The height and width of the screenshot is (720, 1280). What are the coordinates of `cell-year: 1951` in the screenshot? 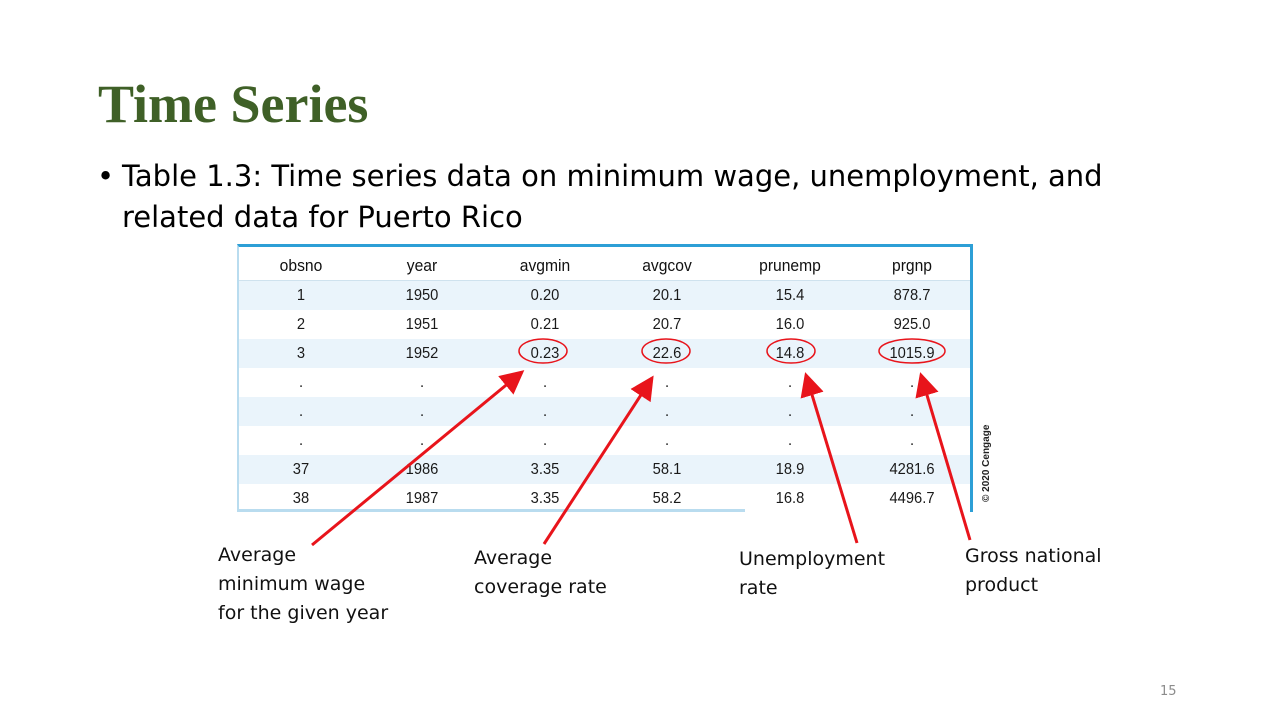 It's located at (422, 324).